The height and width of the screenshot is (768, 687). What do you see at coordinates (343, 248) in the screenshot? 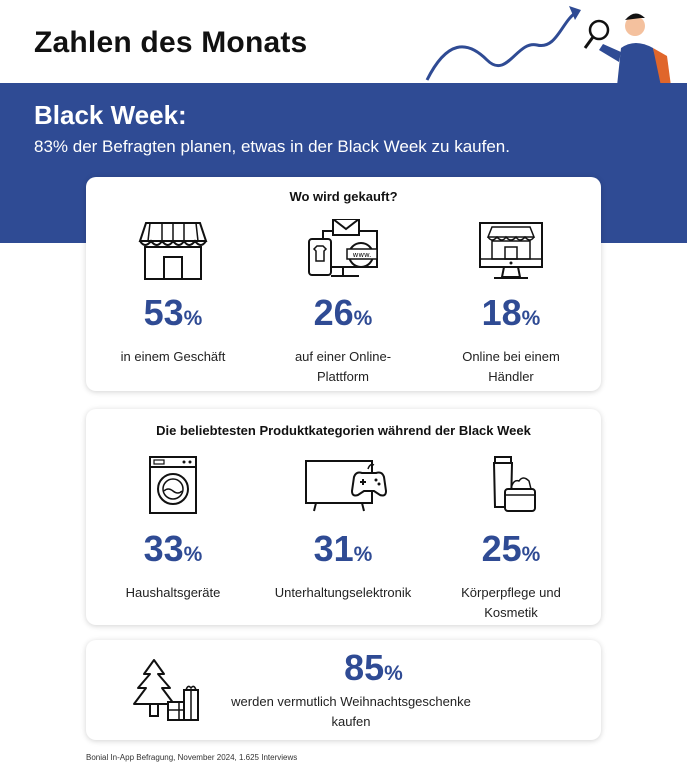
I see `online-platform-icon: www.` at bounding box center [343, 248].